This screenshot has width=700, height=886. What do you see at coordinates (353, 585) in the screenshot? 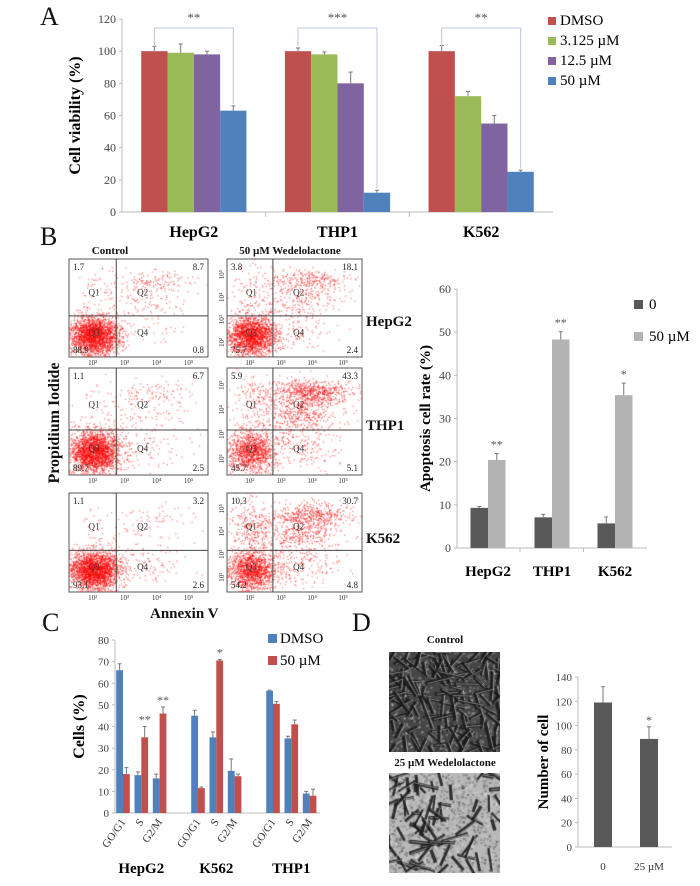
I see `quadrant-value-q4: 4.8` at bounding box center [353, 585].